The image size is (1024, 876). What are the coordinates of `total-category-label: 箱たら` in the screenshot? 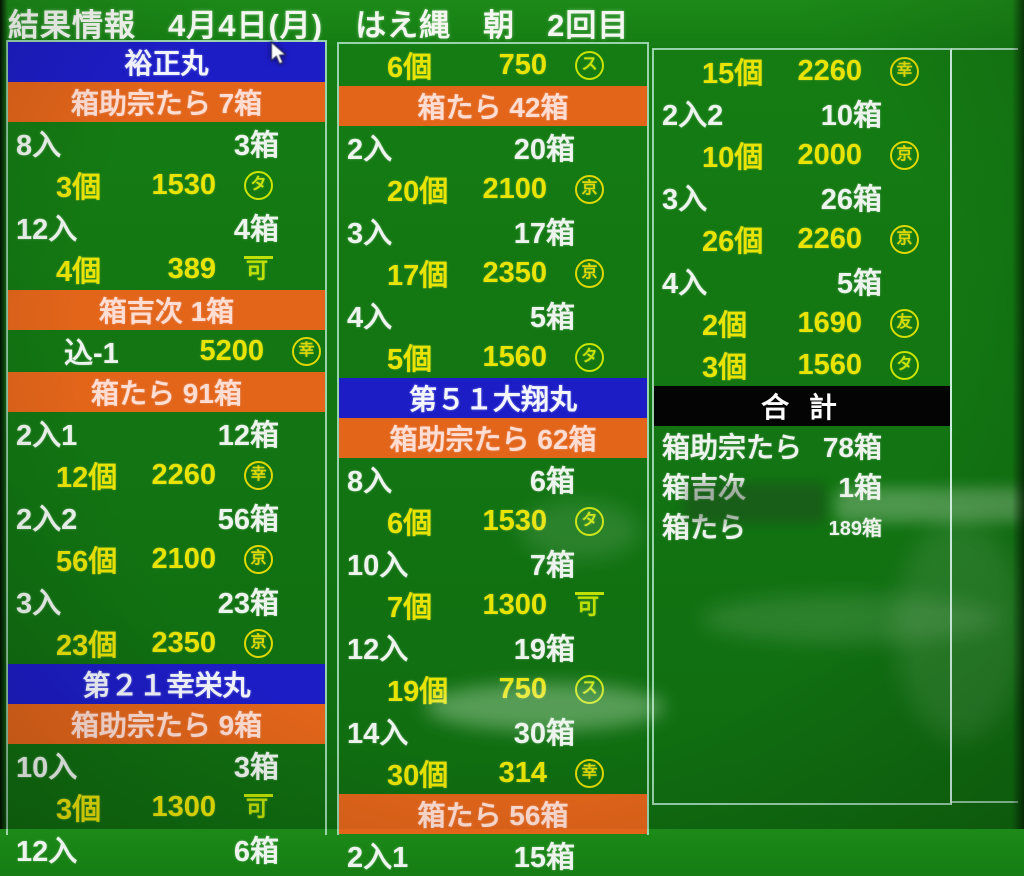 It's located at (704, 527).